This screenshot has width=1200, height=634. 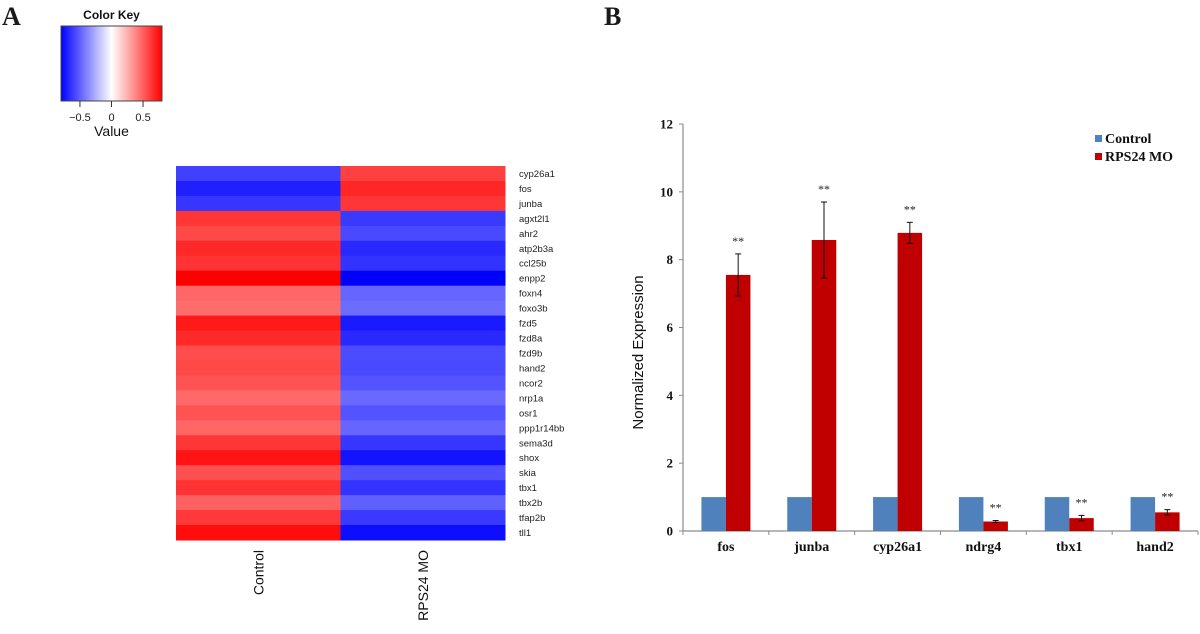 I want to click on heatmap-row-label: agxt2l1, so click(x=534, y=219).